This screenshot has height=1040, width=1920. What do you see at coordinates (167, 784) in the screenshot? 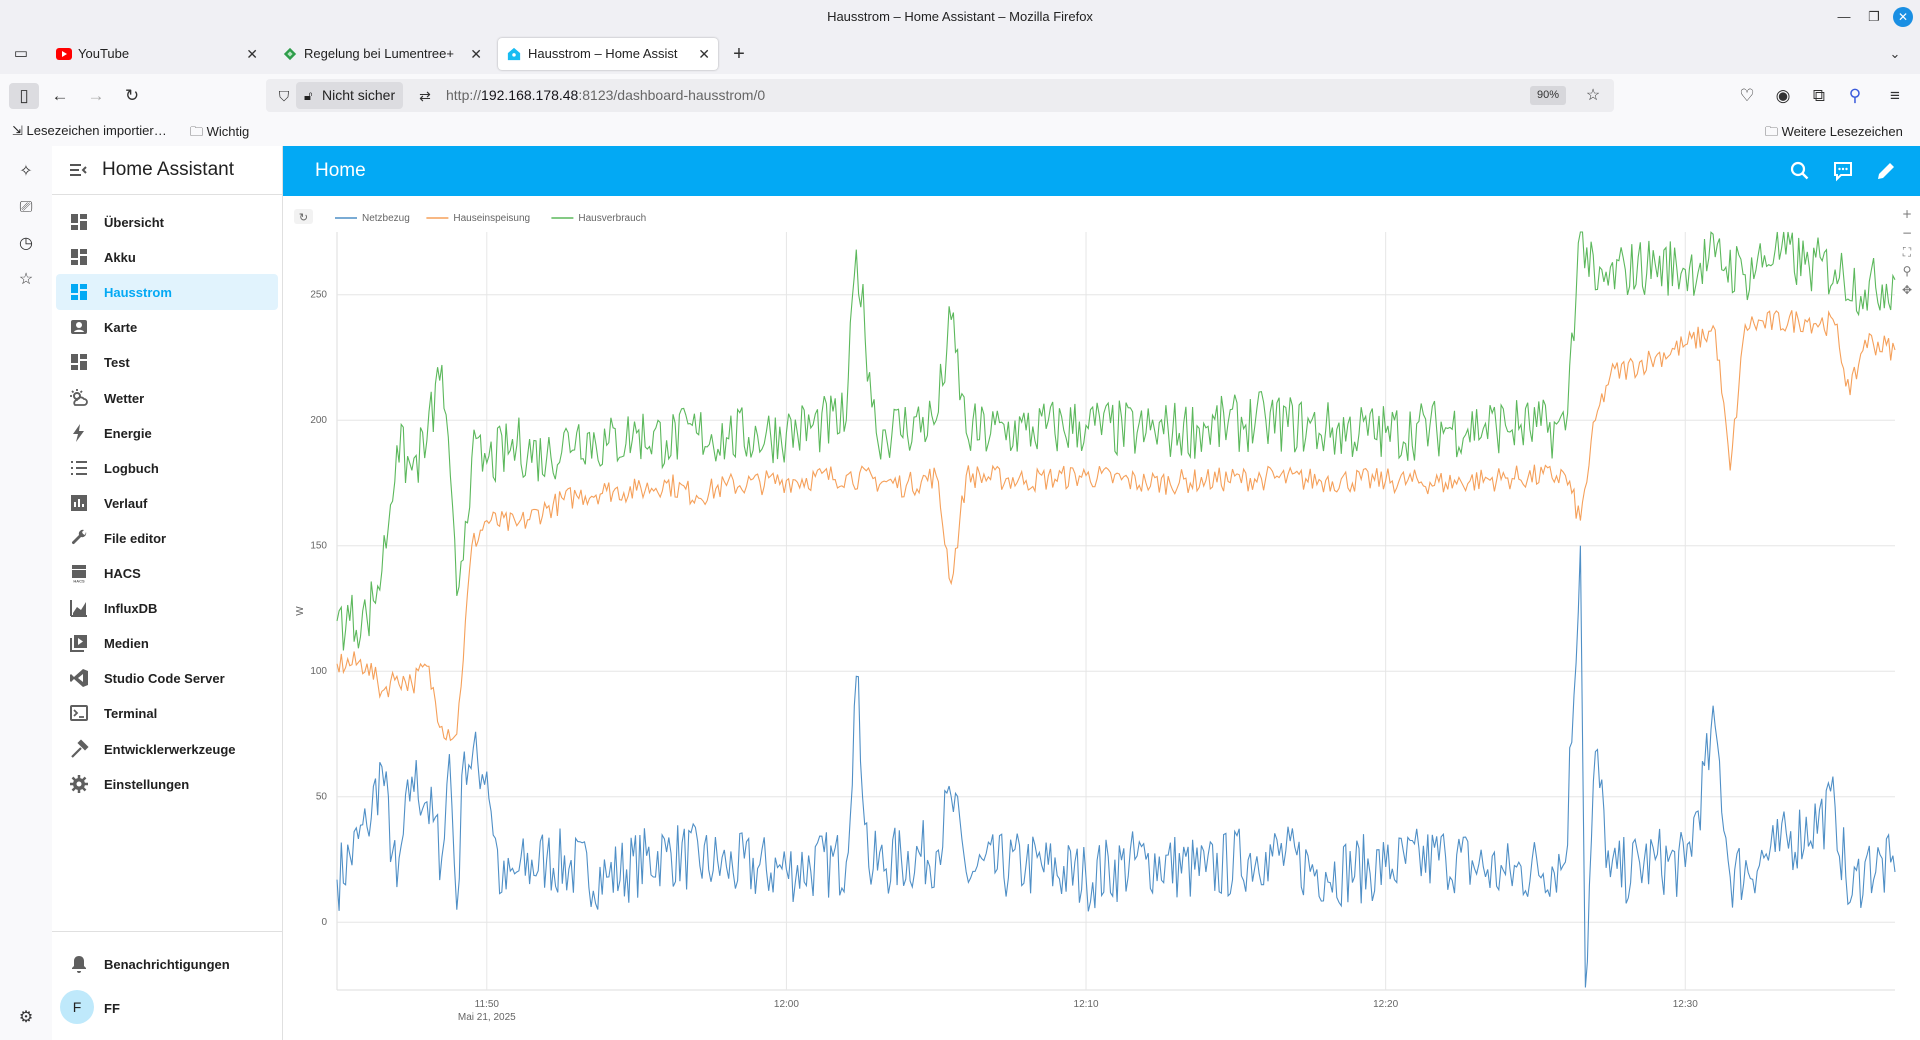
I see `sidebar-item-einstellungen: Einstellungen` at bounding box center [167, 784].